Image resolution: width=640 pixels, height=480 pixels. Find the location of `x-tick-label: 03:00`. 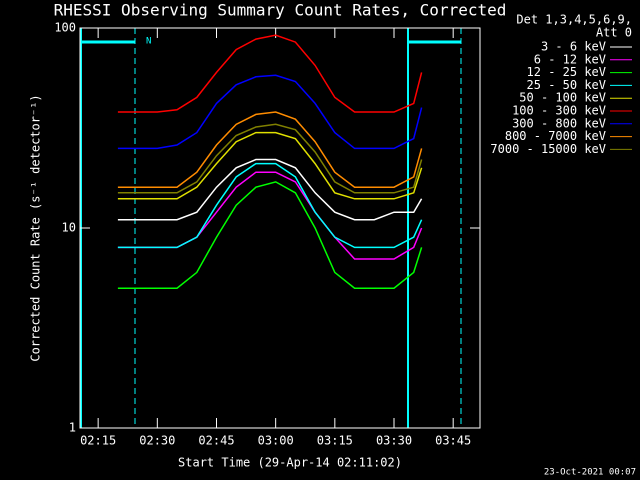

x-tick-label: 03:00 is located at coordinates (276, 441).